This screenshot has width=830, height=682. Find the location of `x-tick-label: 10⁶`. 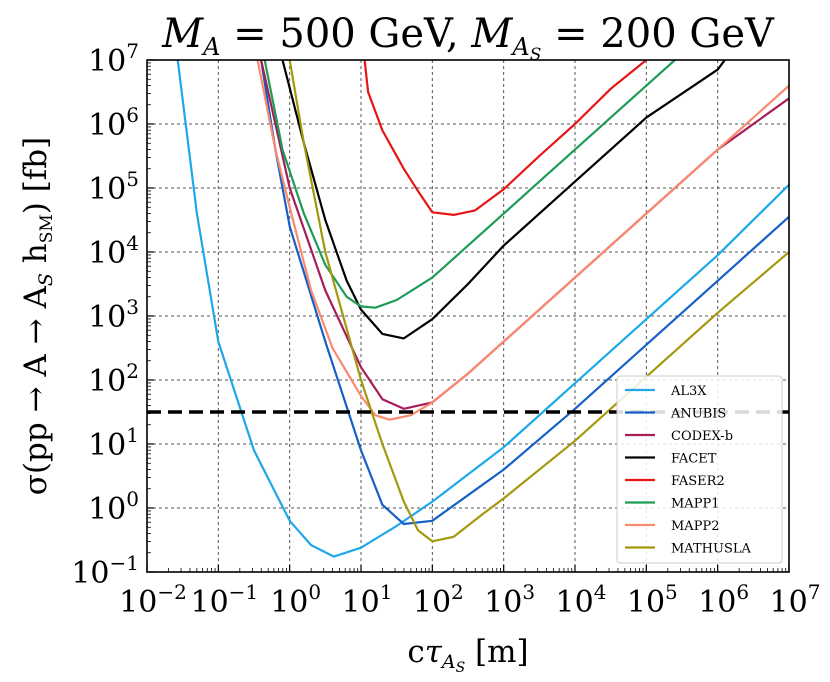

x-tick-label: 10⁶ is located at coordinates (723, 600).